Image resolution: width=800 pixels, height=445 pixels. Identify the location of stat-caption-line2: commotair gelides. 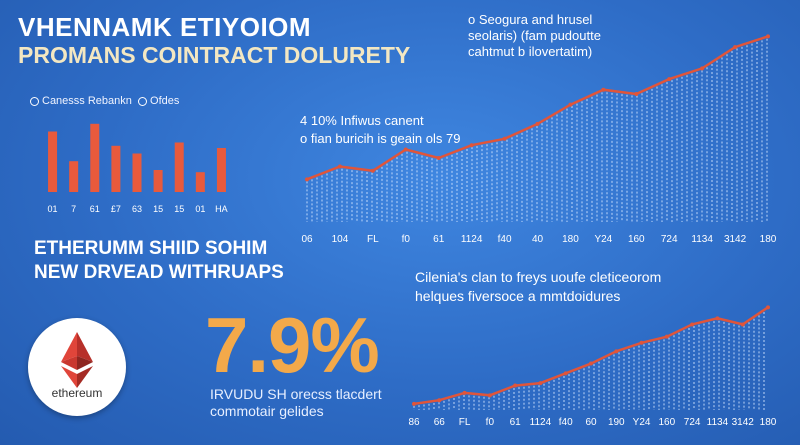
(267, 411).